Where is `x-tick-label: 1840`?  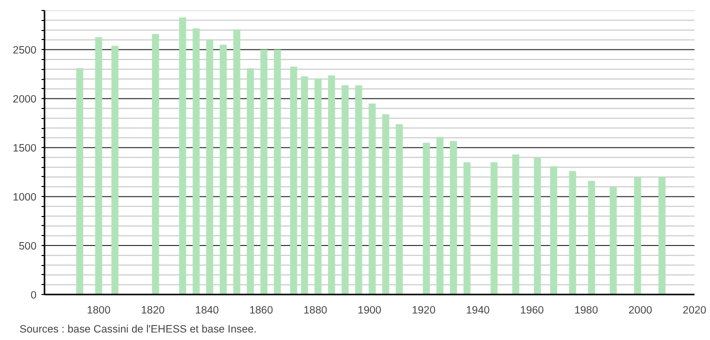 x-tick-label: 1840 is located at coordinates (207, 310).